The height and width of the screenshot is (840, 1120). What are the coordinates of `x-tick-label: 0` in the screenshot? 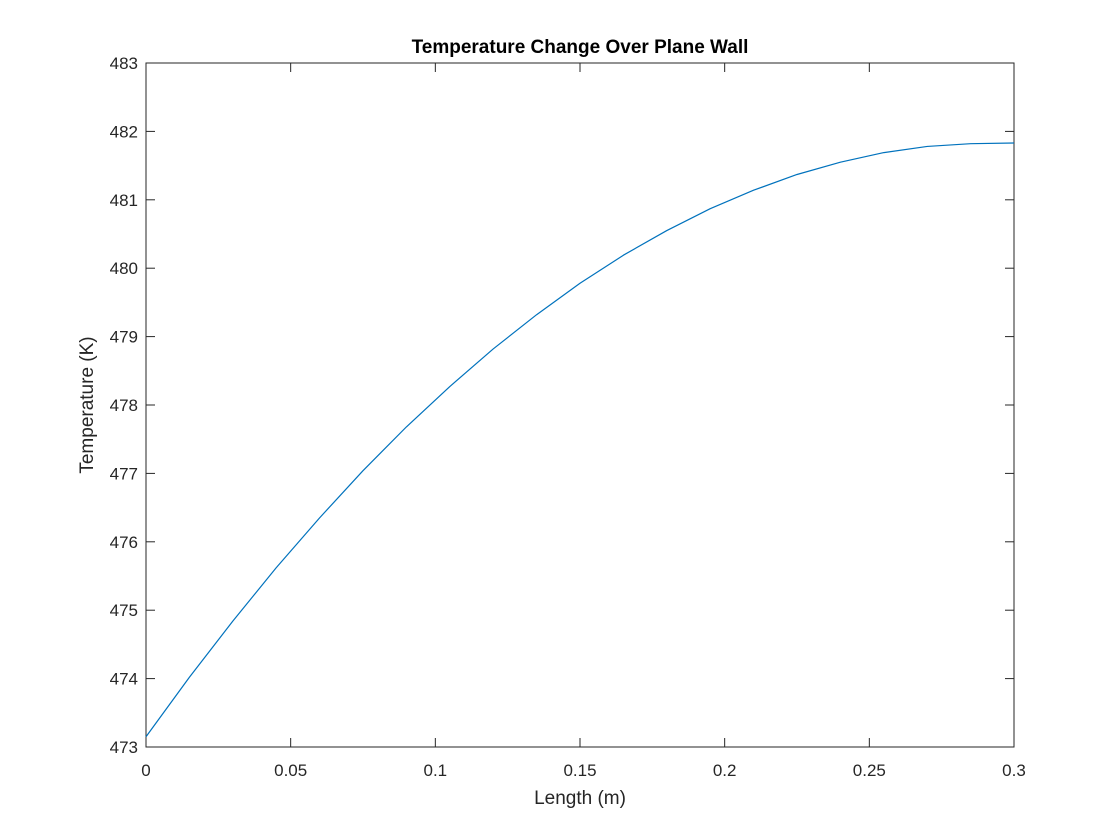 It's located at (145, 770).